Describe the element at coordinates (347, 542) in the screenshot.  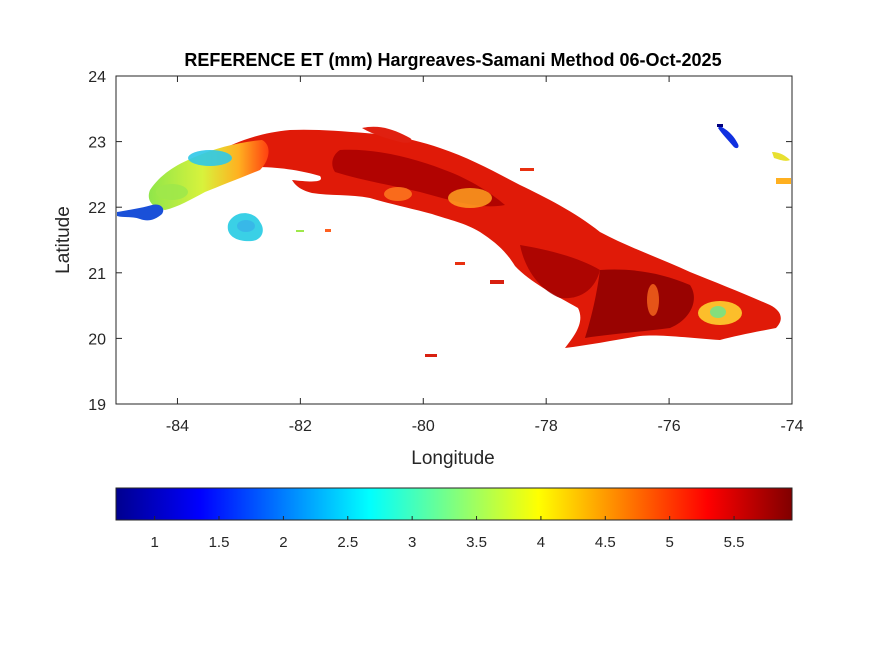
I see `colorbar-tick-label: 2.5` at that location.